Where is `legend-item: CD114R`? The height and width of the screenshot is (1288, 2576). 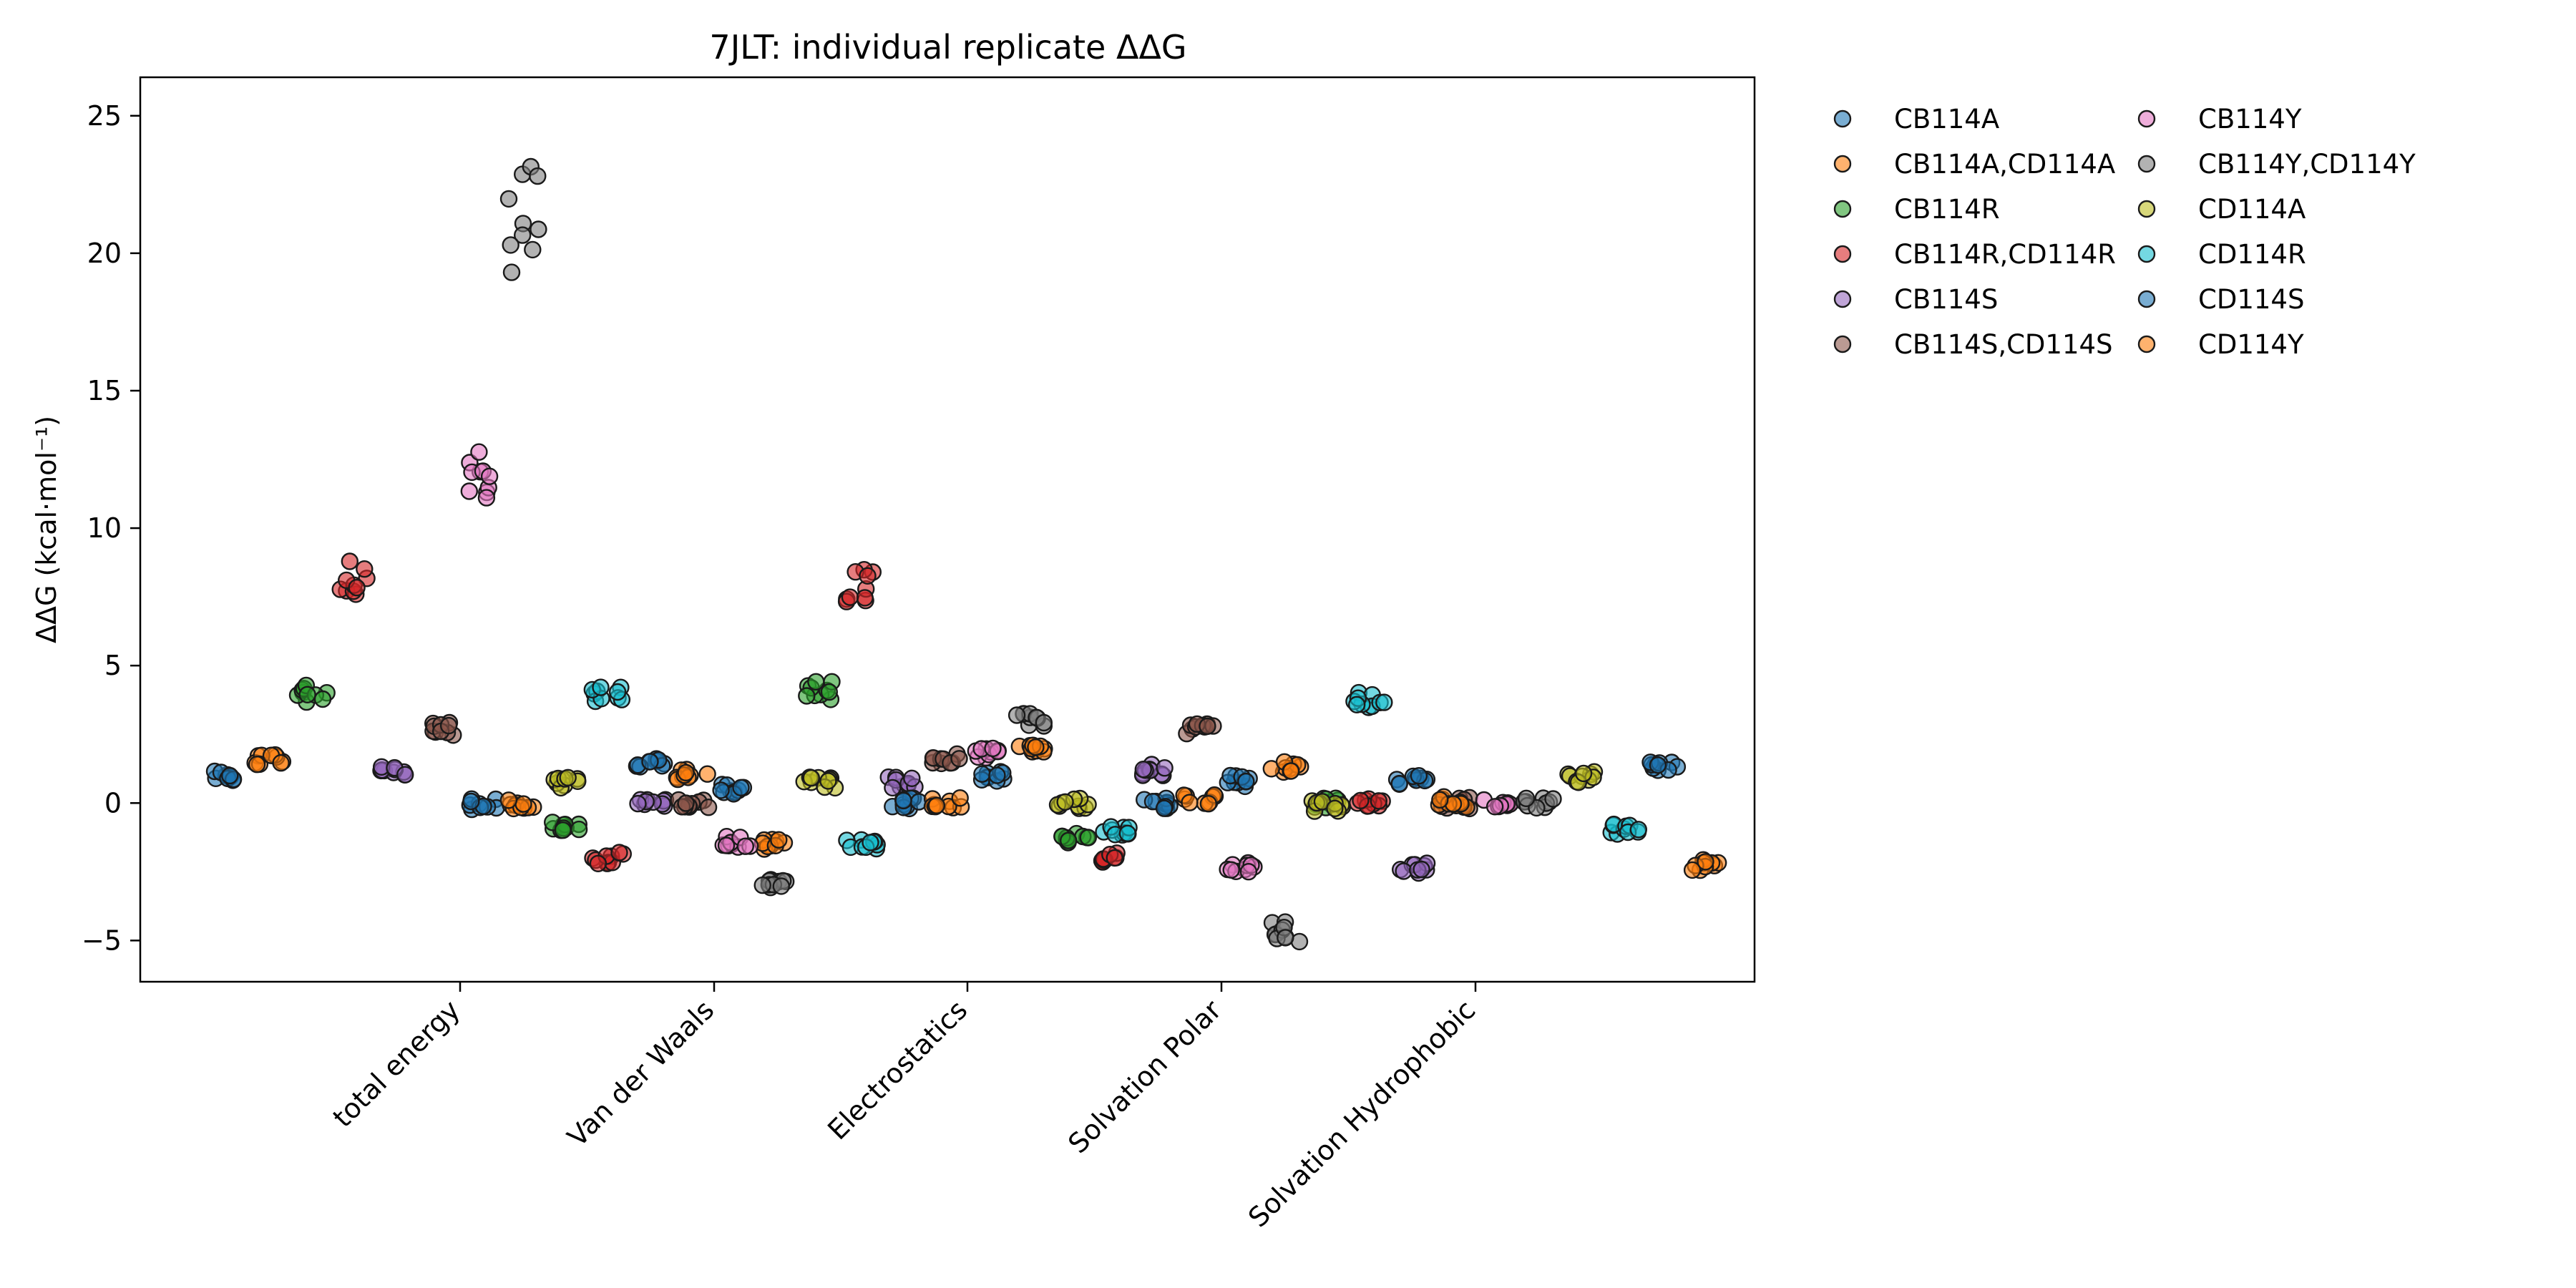 legend-item: CD114R is located at coordinates (2221, 254).